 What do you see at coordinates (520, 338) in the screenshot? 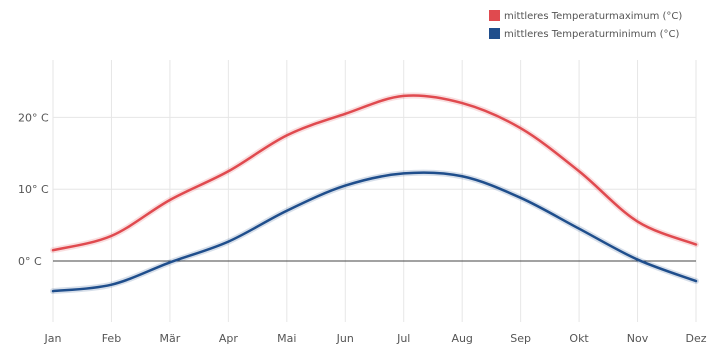
I see `x-tick-label: Sep` at bounding box center [520, 338].